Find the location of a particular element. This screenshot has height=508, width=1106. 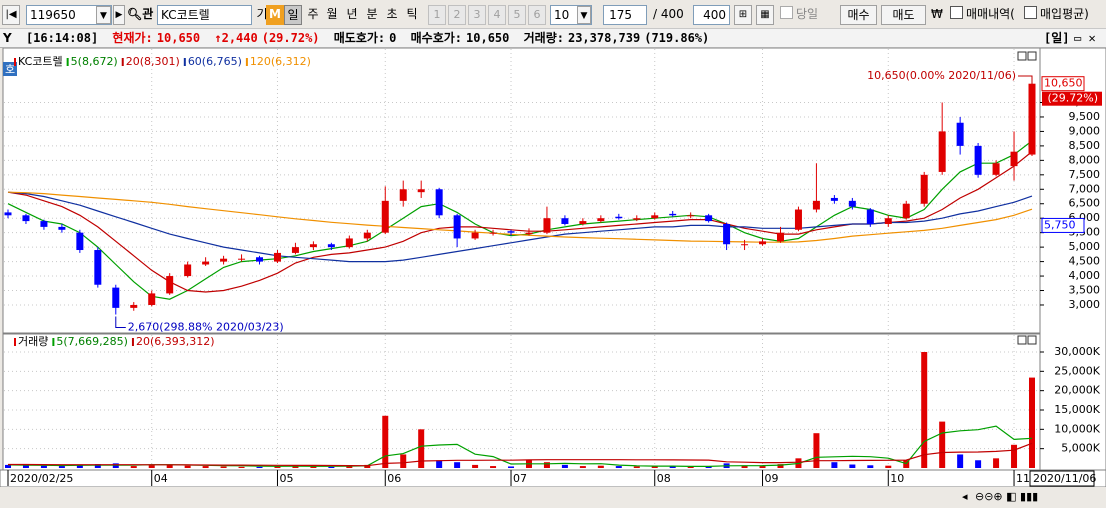

annotation-arrow is located at coordinates (1025, 79).